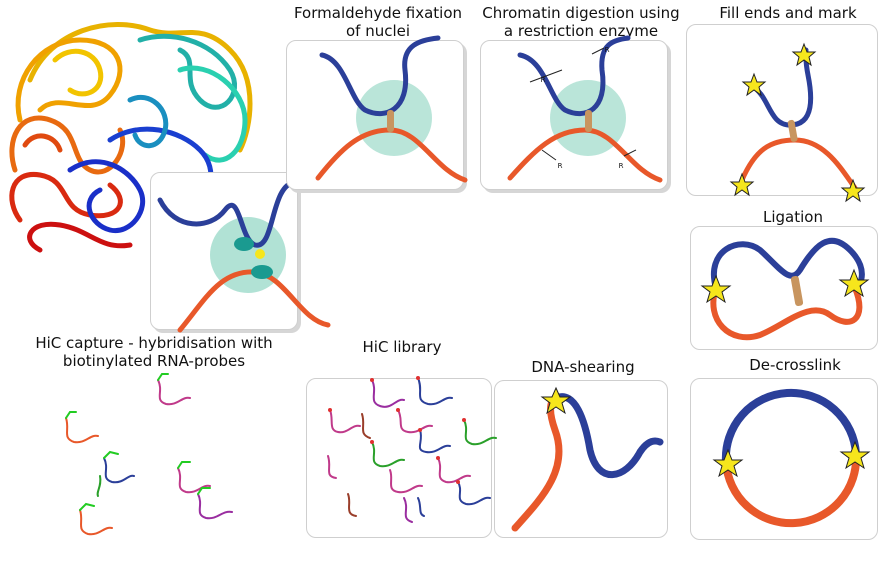 The height and width of the screenshot is (563, 888). I want to click on step-title-fixation: Formaldehyde fixation of nuclei, so click(378, 22).